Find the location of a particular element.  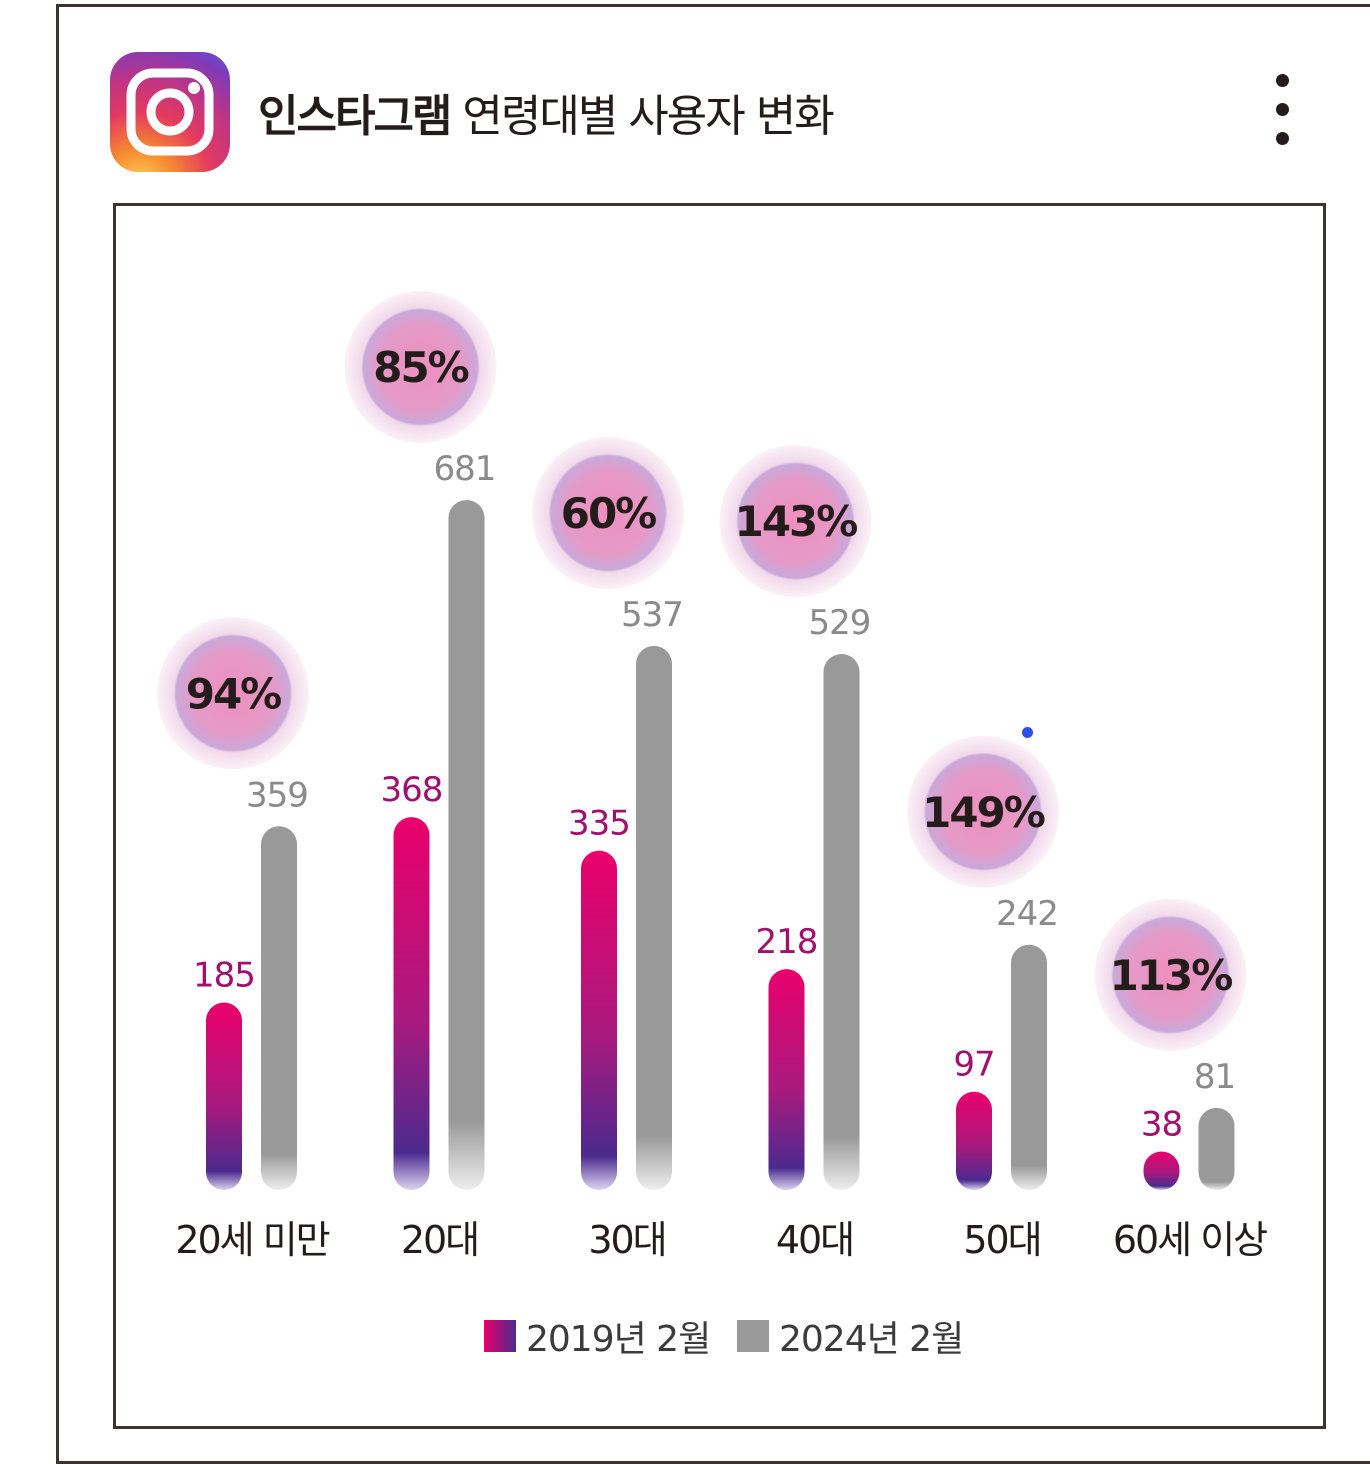

growth-label: 94% is located at coordinates (233, 693).